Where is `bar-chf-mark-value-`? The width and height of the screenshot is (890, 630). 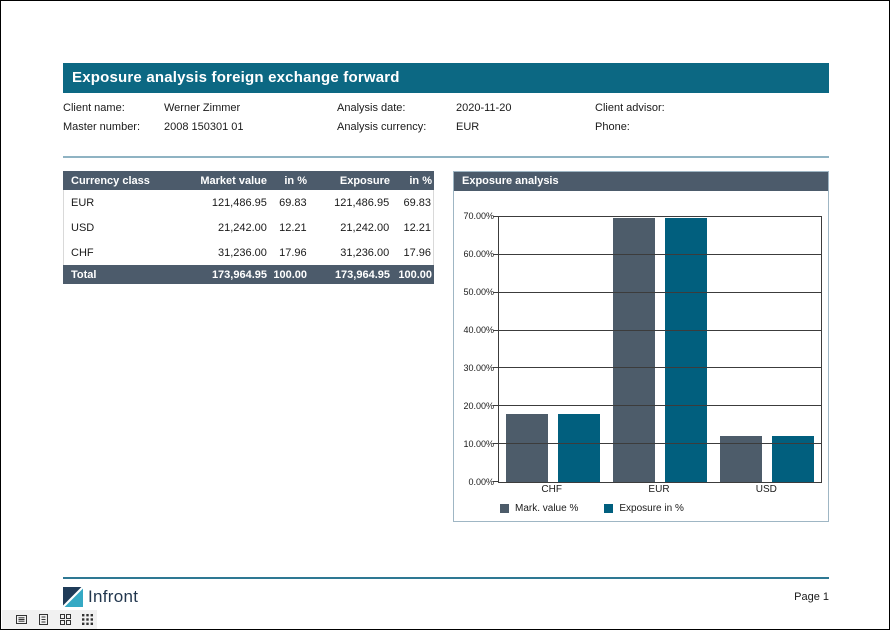
bar-chf-mark-value- is located at coordinates (526, 448).